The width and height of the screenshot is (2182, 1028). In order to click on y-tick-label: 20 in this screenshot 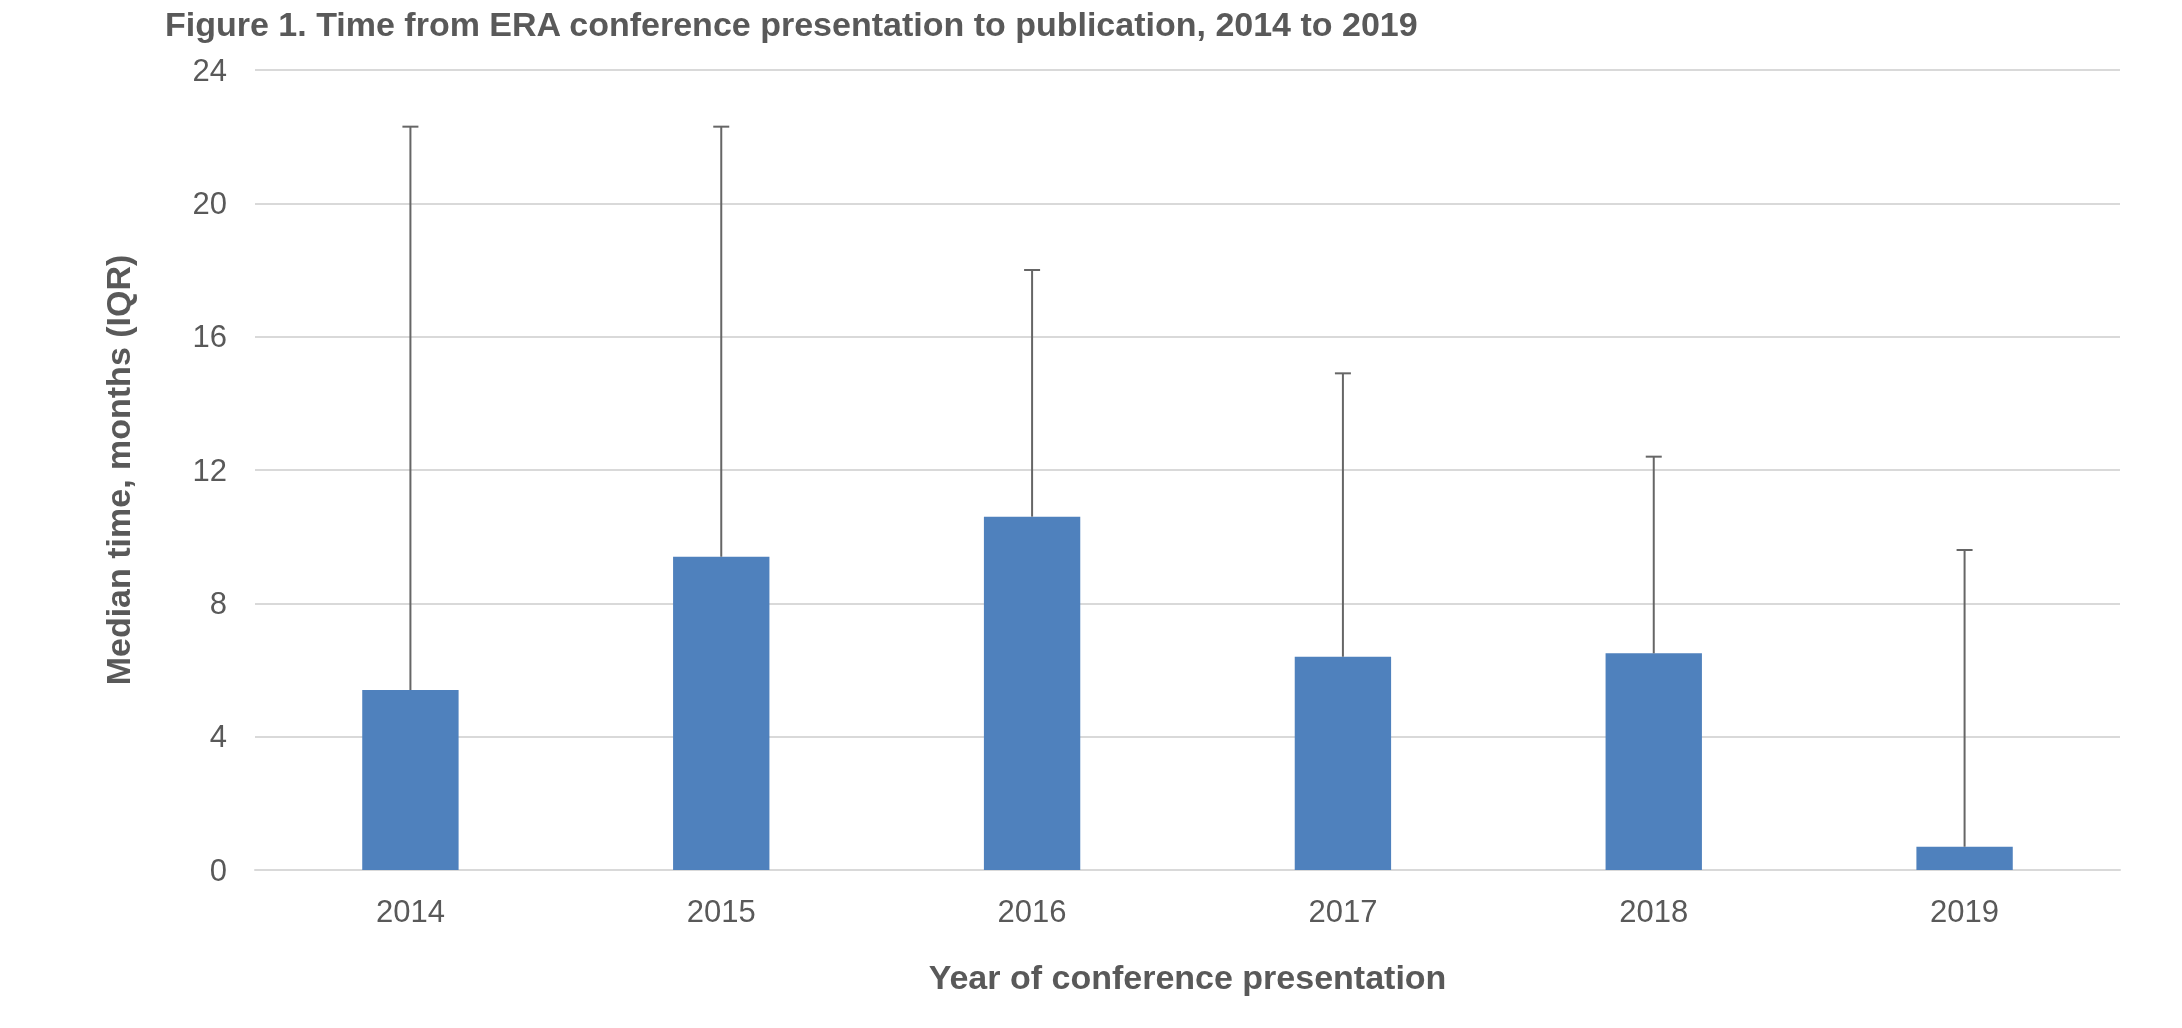, I will do `click(209, 203)`.